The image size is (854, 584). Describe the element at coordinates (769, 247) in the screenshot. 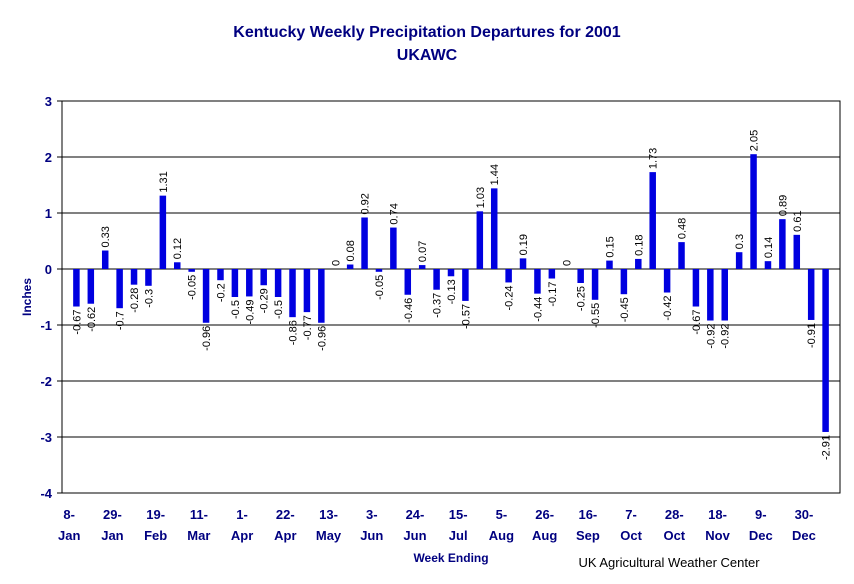

I see `data-label: 0.14` at that location.